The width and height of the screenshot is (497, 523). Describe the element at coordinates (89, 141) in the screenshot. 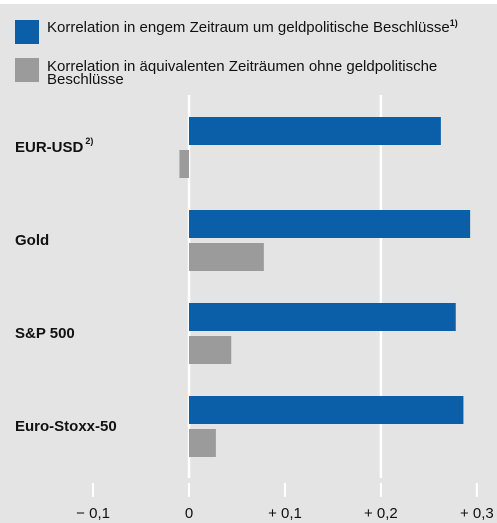

I see `footnote: 2)` at that location.